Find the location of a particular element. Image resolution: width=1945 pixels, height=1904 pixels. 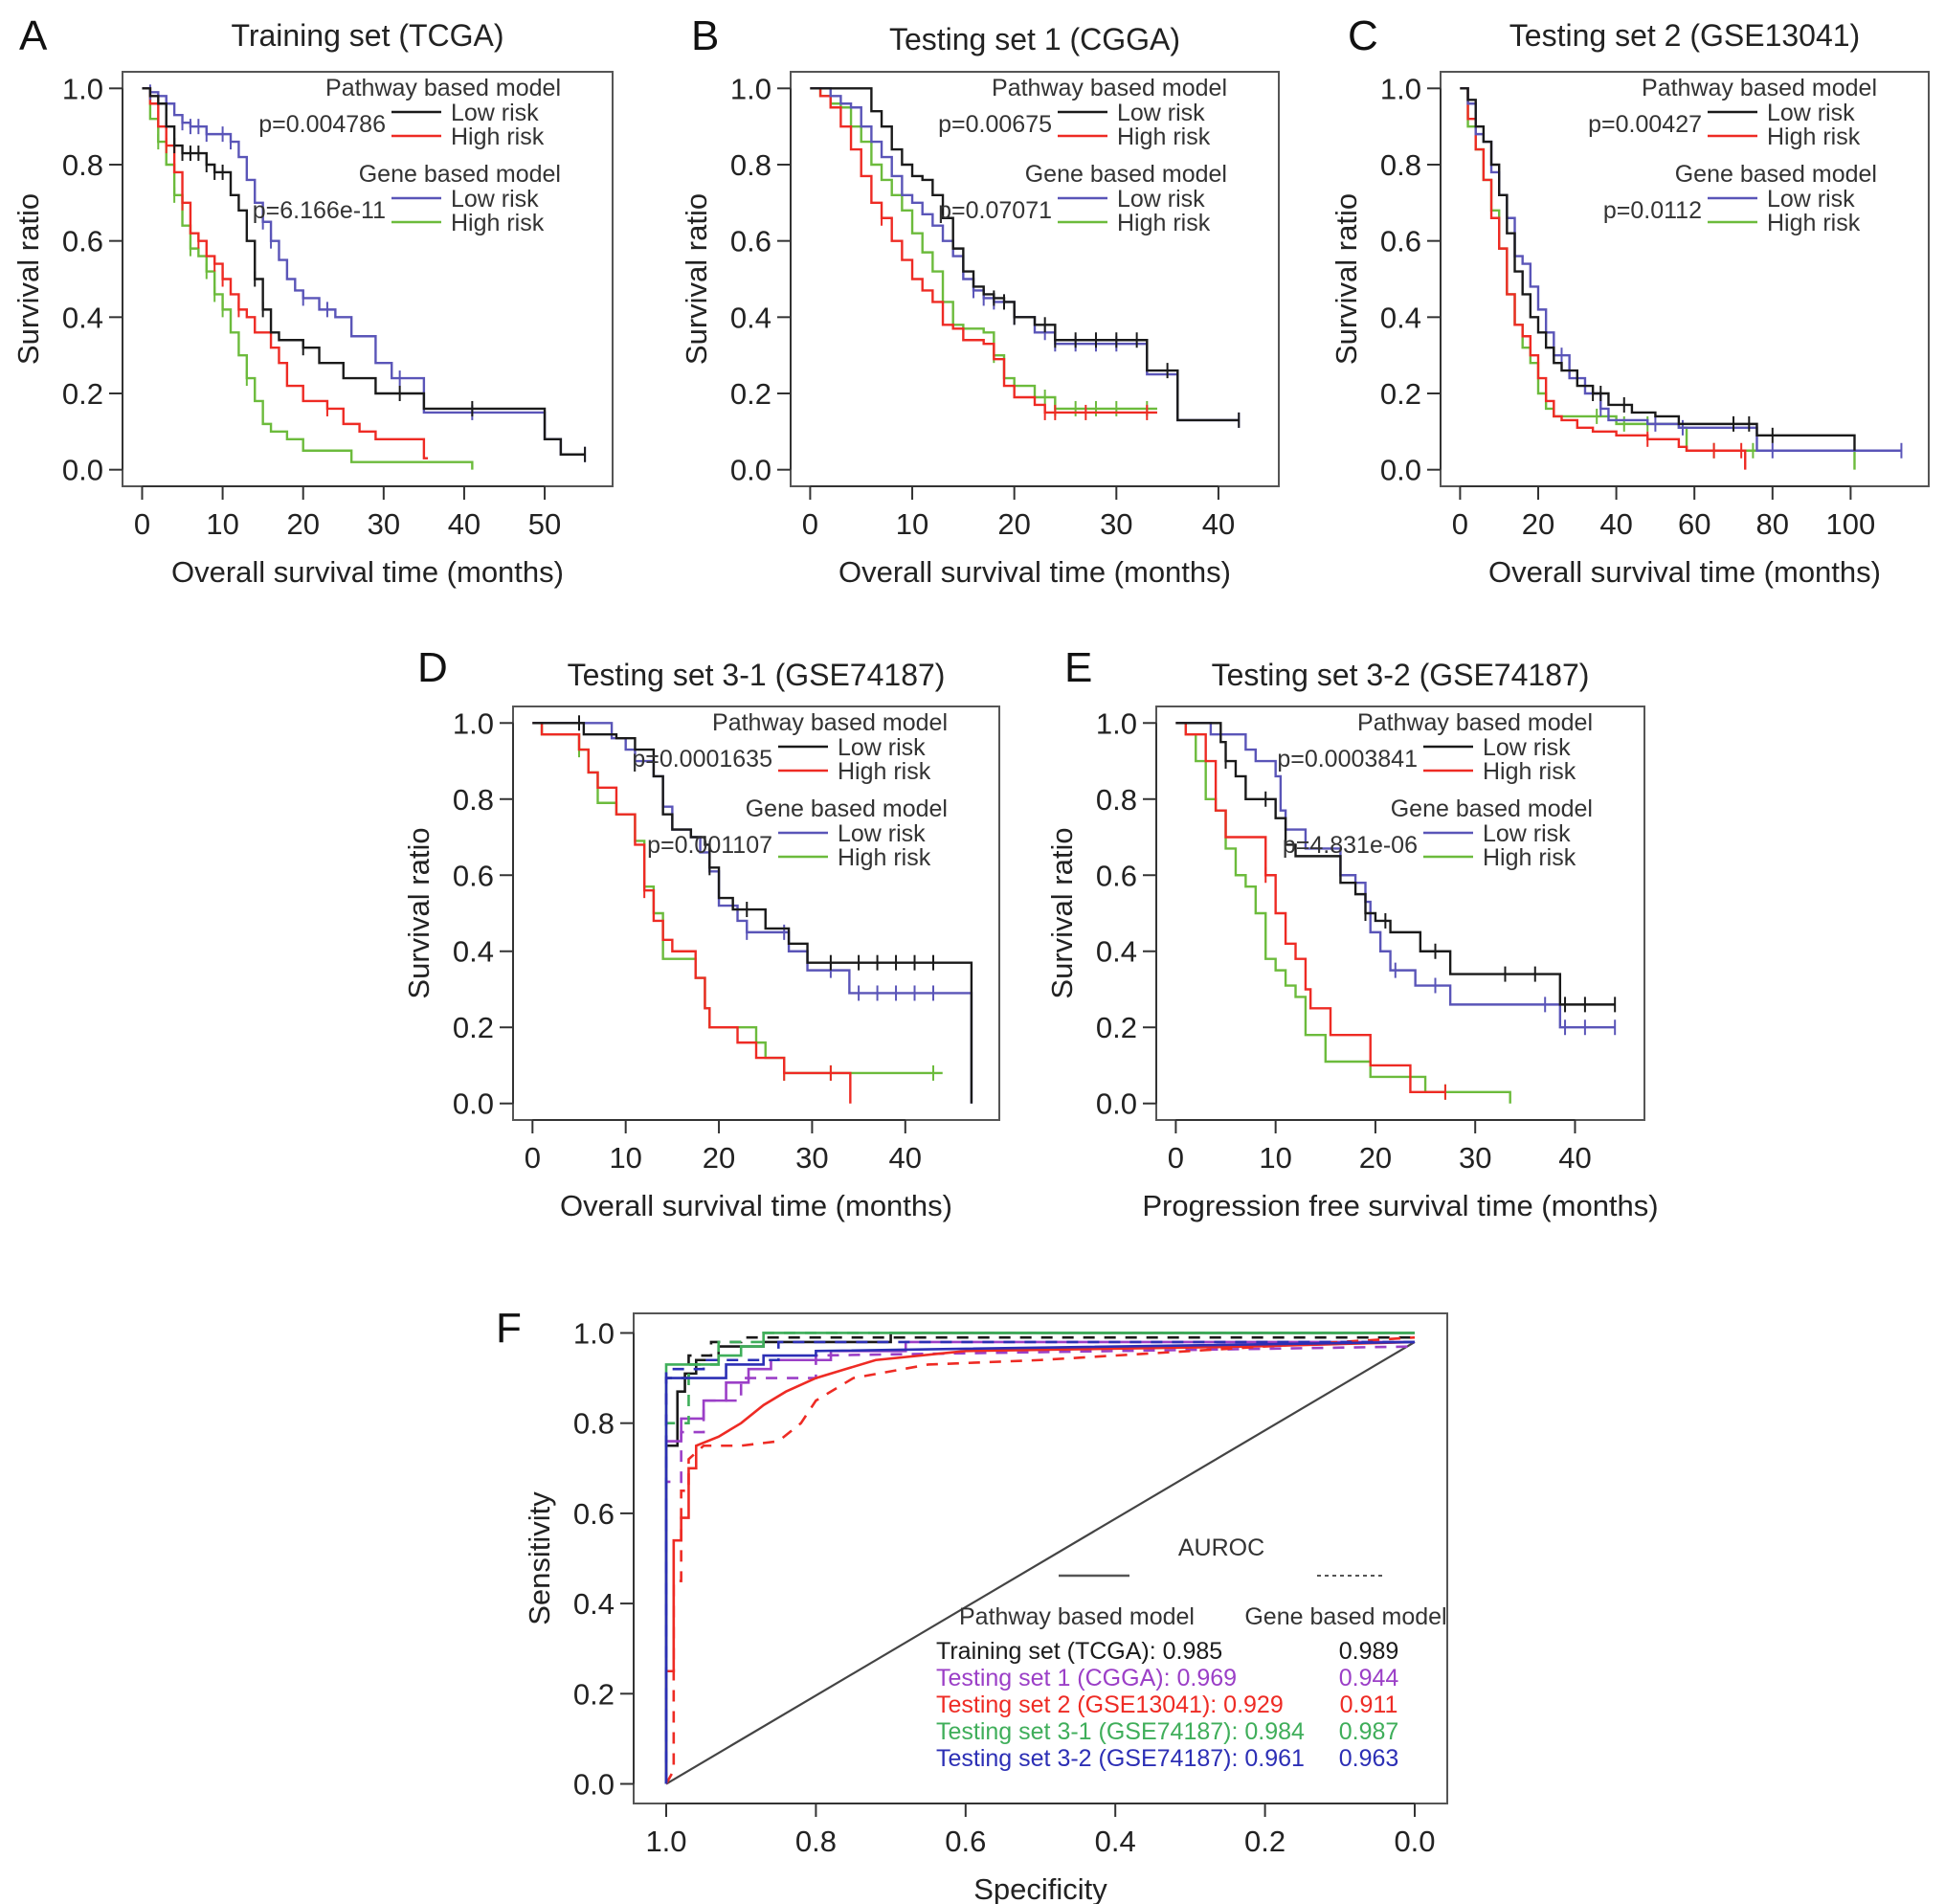

x-tick-label: 10 is located at coordinates (1275, 1158).